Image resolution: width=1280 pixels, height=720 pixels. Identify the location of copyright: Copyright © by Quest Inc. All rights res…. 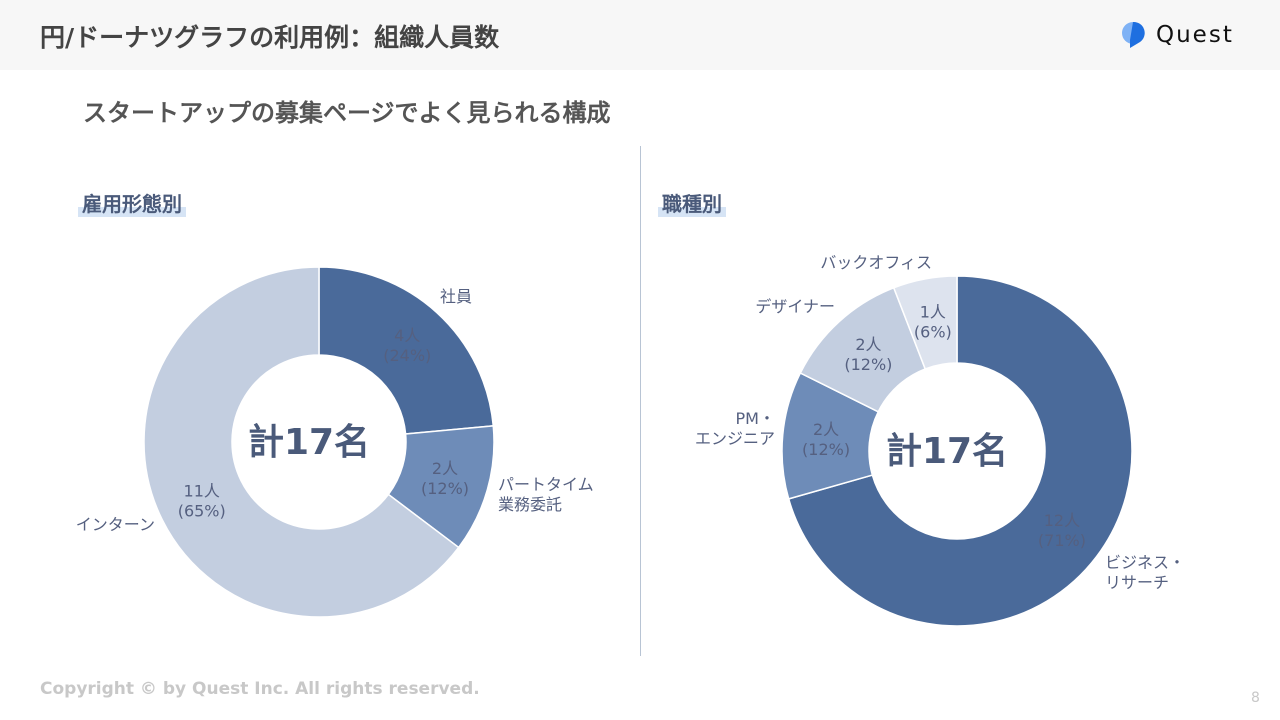
(260, 689).